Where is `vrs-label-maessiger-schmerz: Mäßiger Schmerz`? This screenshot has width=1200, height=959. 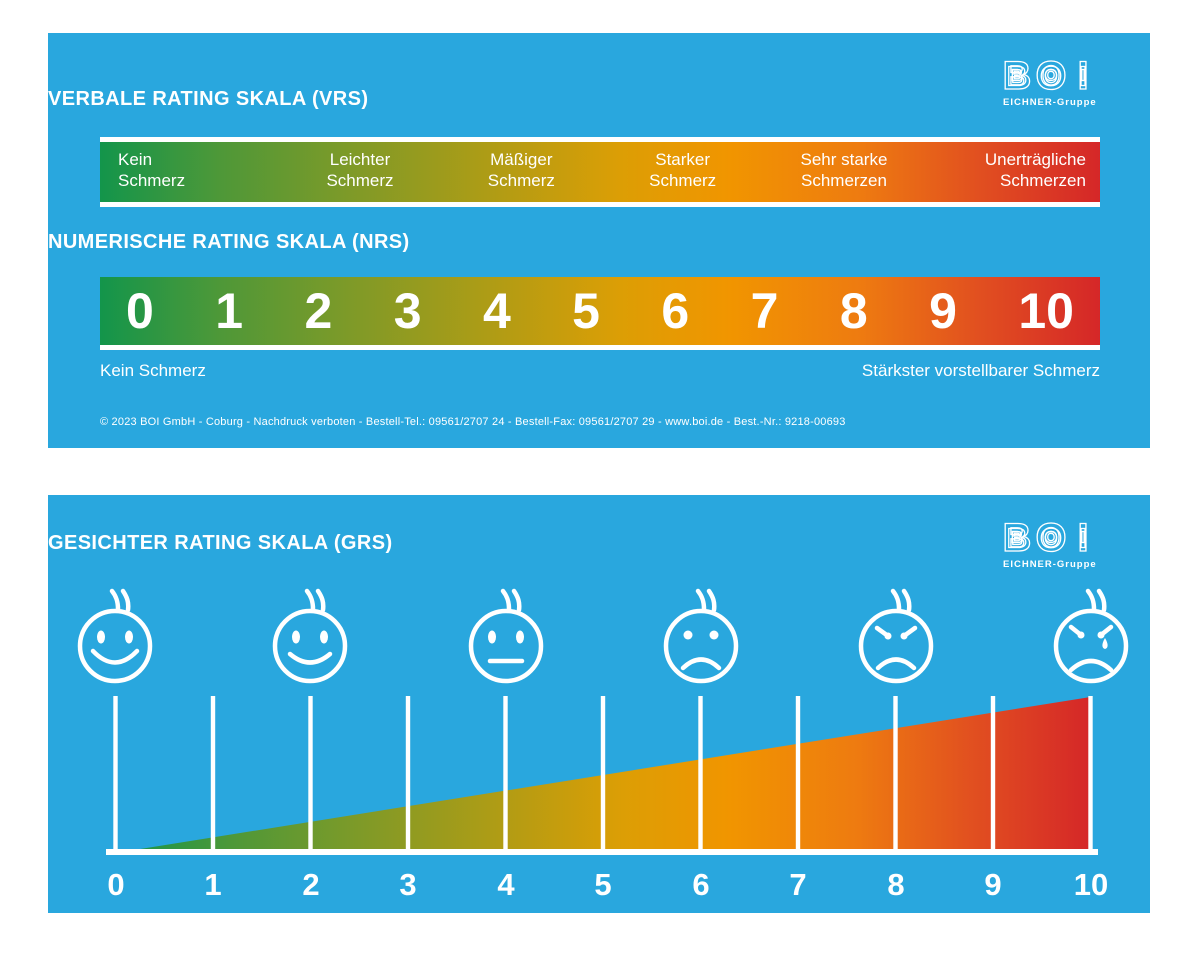 vrs-label-maessiger-schmerz: Mäßiger Schmerz is located at coordinates (521, 170).